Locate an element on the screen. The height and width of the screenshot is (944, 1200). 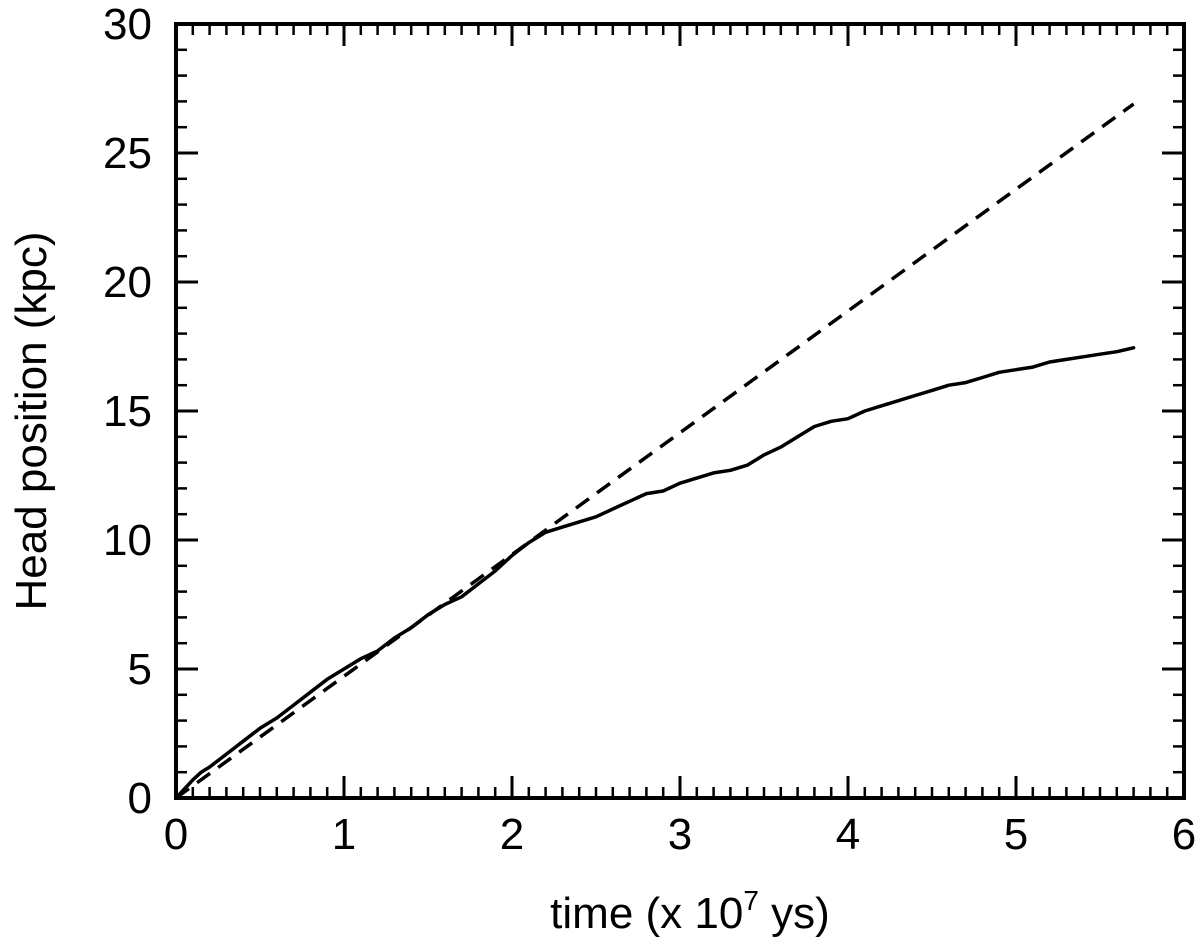
y-tick-label: 15 is located at coordinates (127, 411).